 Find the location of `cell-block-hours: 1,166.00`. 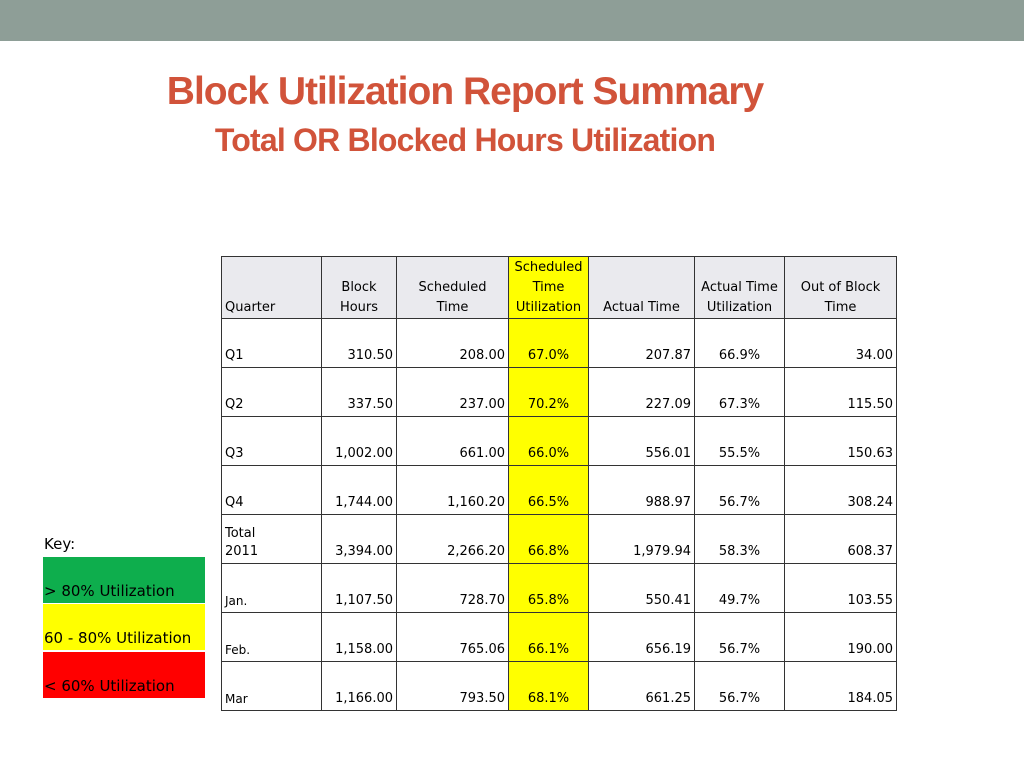

cell-block-hours: 1,166.00 is located at coordinates (359, 686).